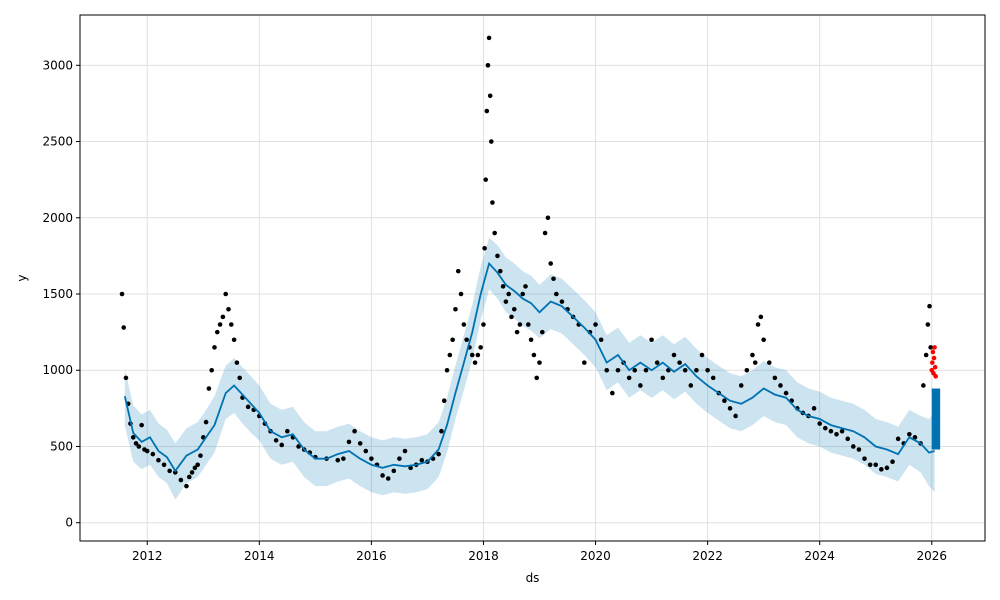  Describe the element at coordinates (69, 523) in the screenshot. I see `y-tick-label: 0` at that location.